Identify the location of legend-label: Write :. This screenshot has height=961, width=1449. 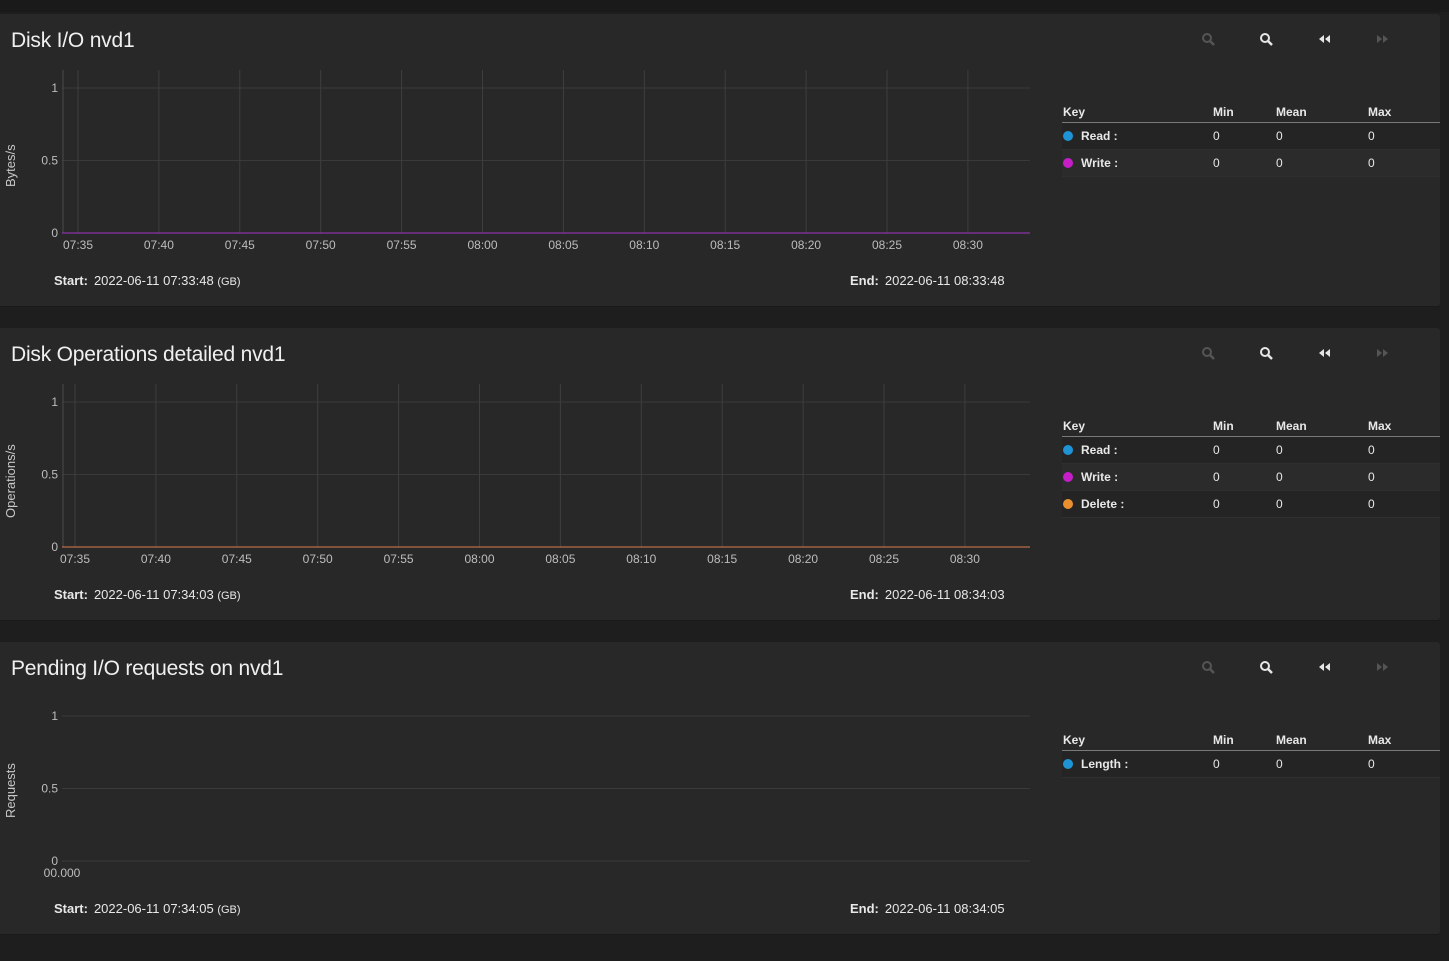
(1100, 163).